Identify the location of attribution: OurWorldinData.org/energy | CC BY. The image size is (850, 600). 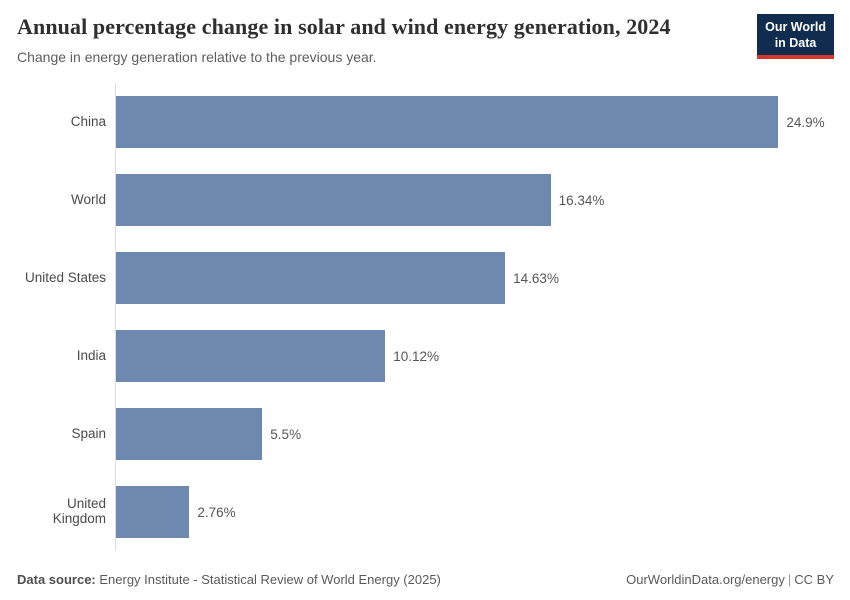
(730, 579).